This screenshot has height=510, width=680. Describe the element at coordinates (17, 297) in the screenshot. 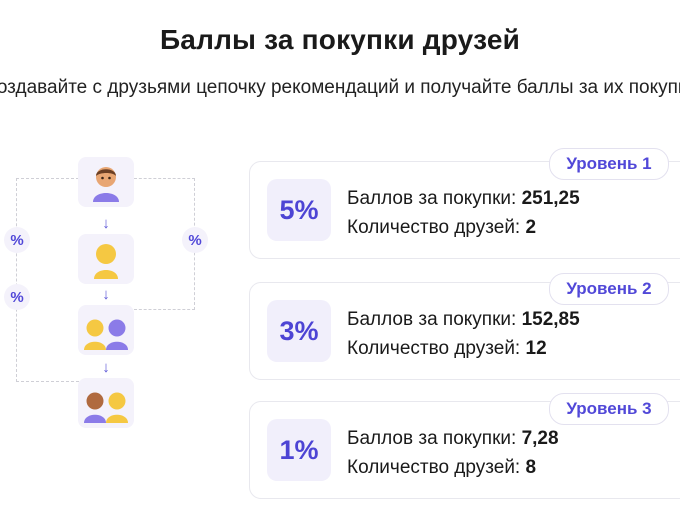

I see `percent-badge-left-bottom: %` at that location.